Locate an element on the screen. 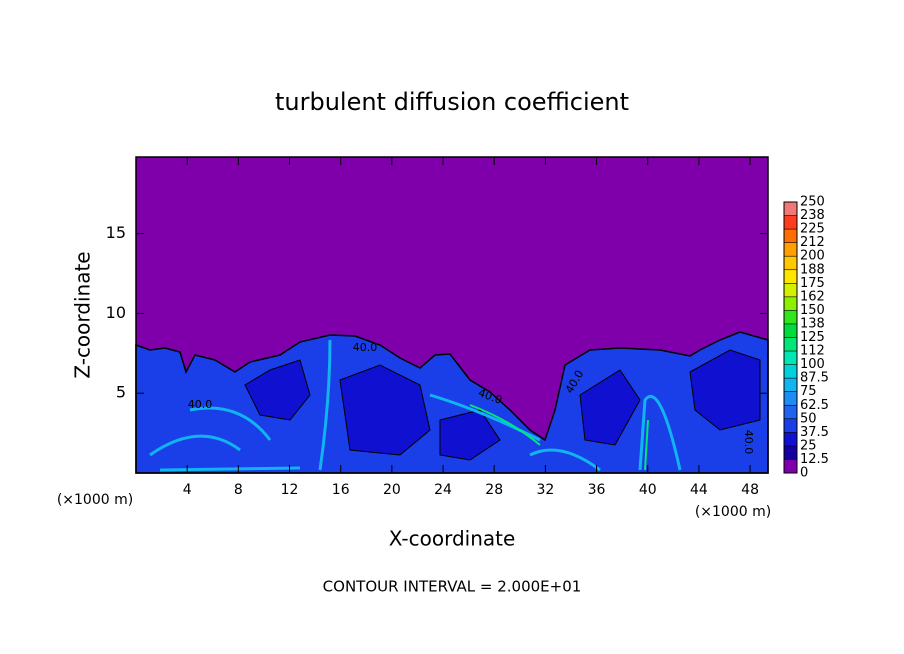 This screenshot has width=904, height=654. colorbar-tick-label: 138 is located at coordinates (812, 323).